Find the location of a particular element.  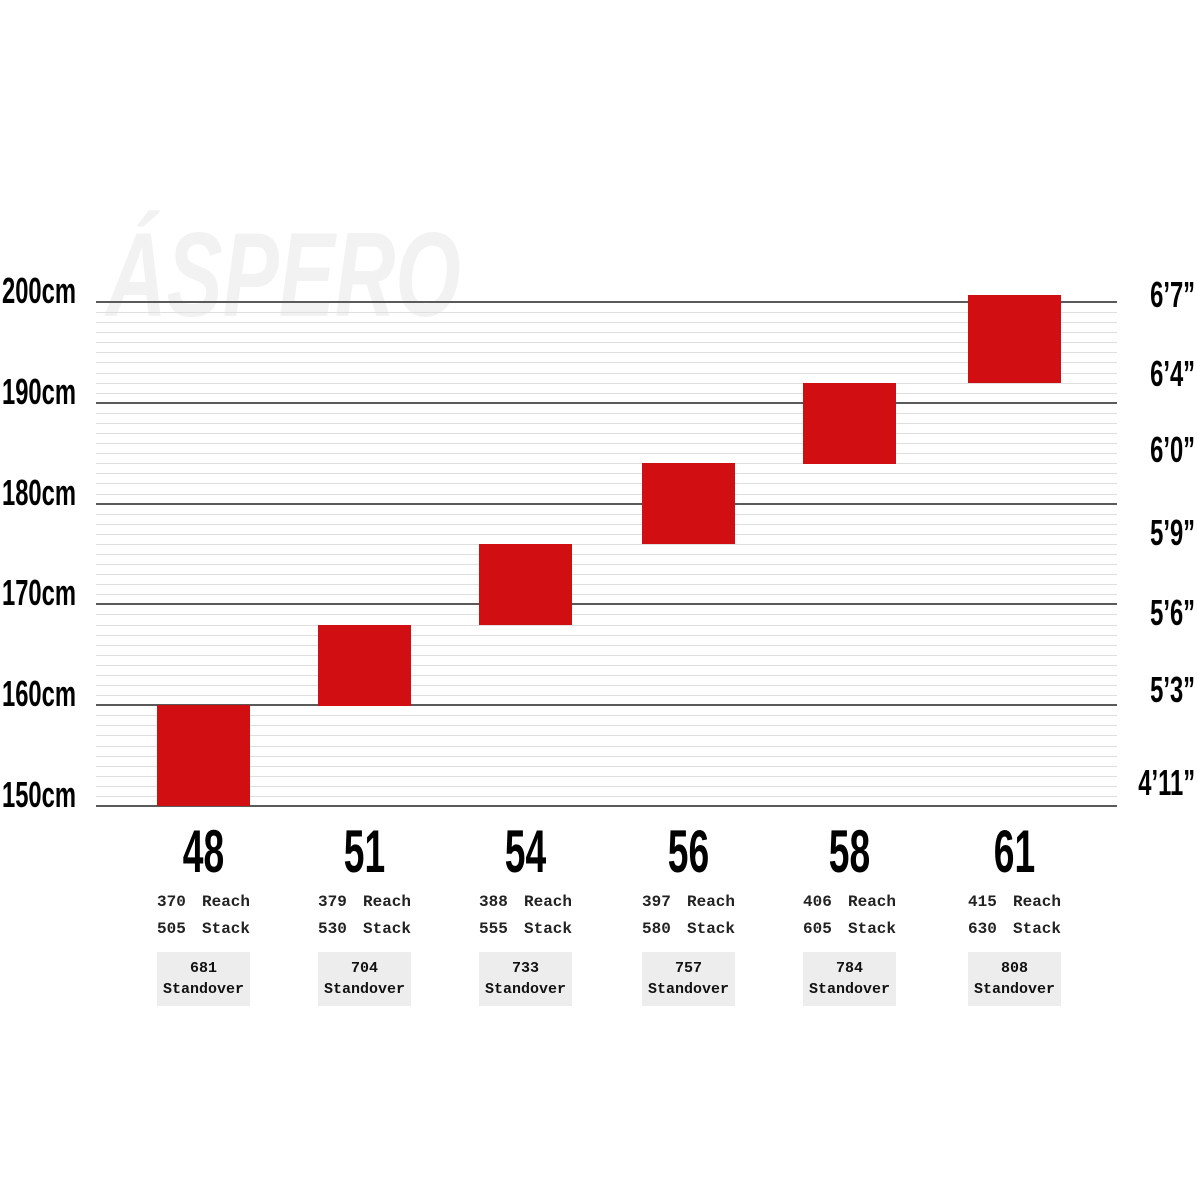

standover-box: 681 Standover is located at coordinates (203, 979).